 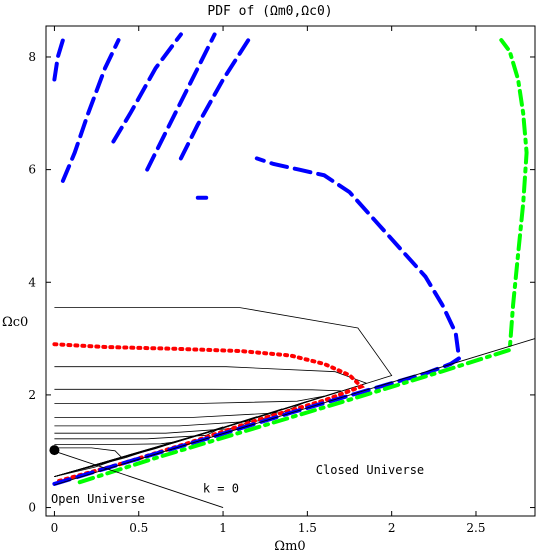 What do you see at coordinates (370, 470) in the screenshot?
I see `annotation-label: Closed Universe` at bounding box center [370, 470].